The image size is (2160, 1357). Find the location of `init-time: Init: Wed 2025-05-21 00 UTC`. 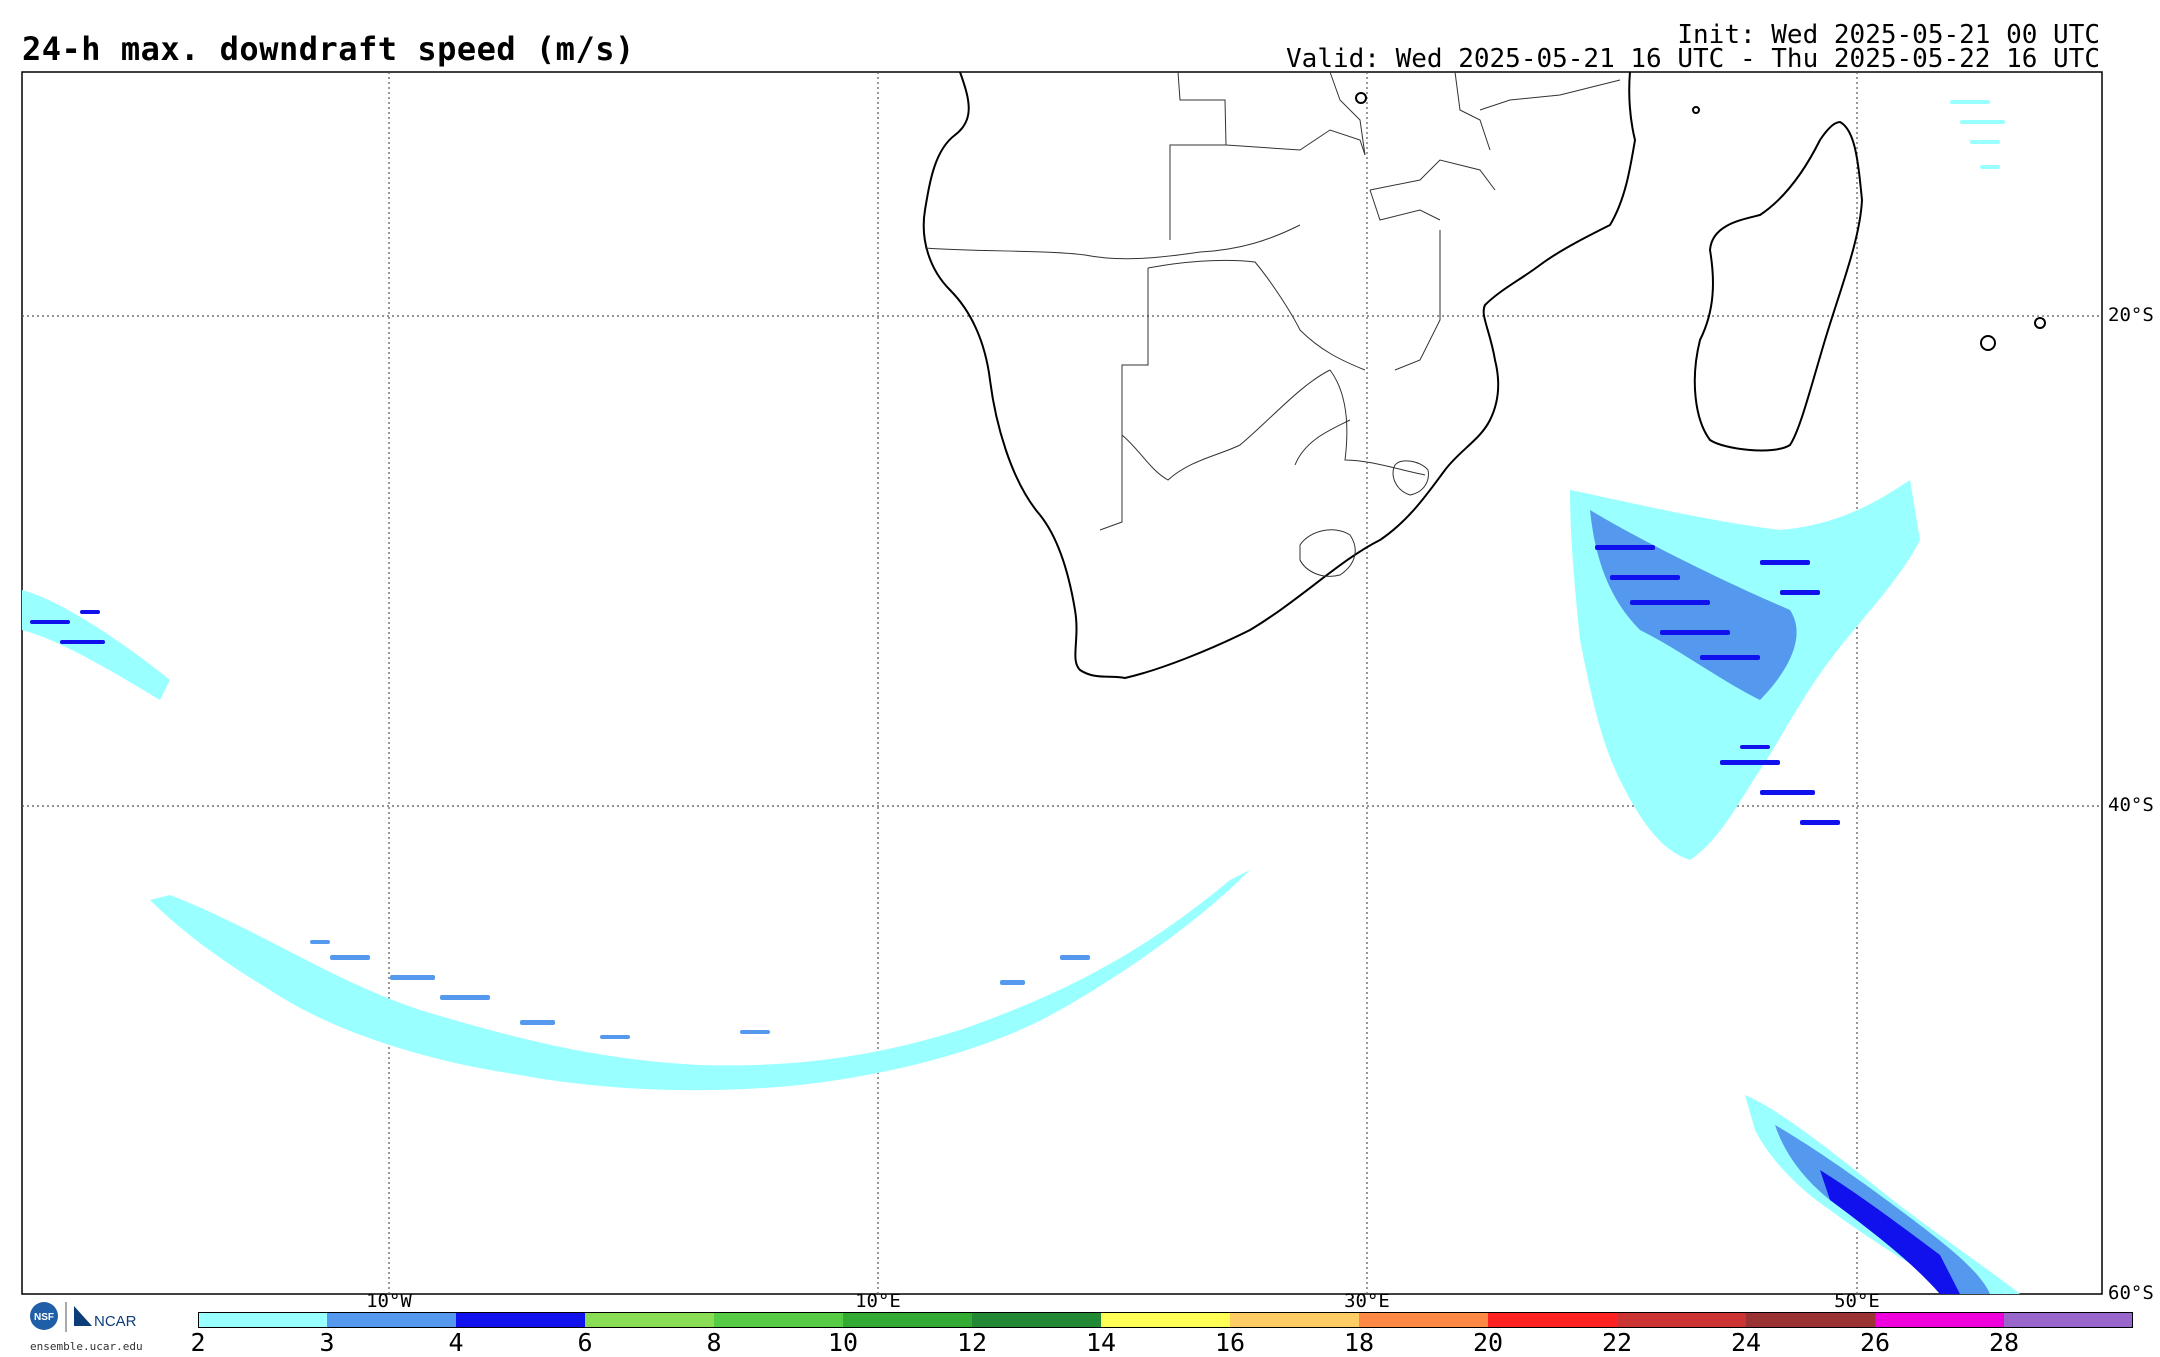

init-time: Init: Wed 2025-05-21 00 UTC is located at coordinates (1888, 35).